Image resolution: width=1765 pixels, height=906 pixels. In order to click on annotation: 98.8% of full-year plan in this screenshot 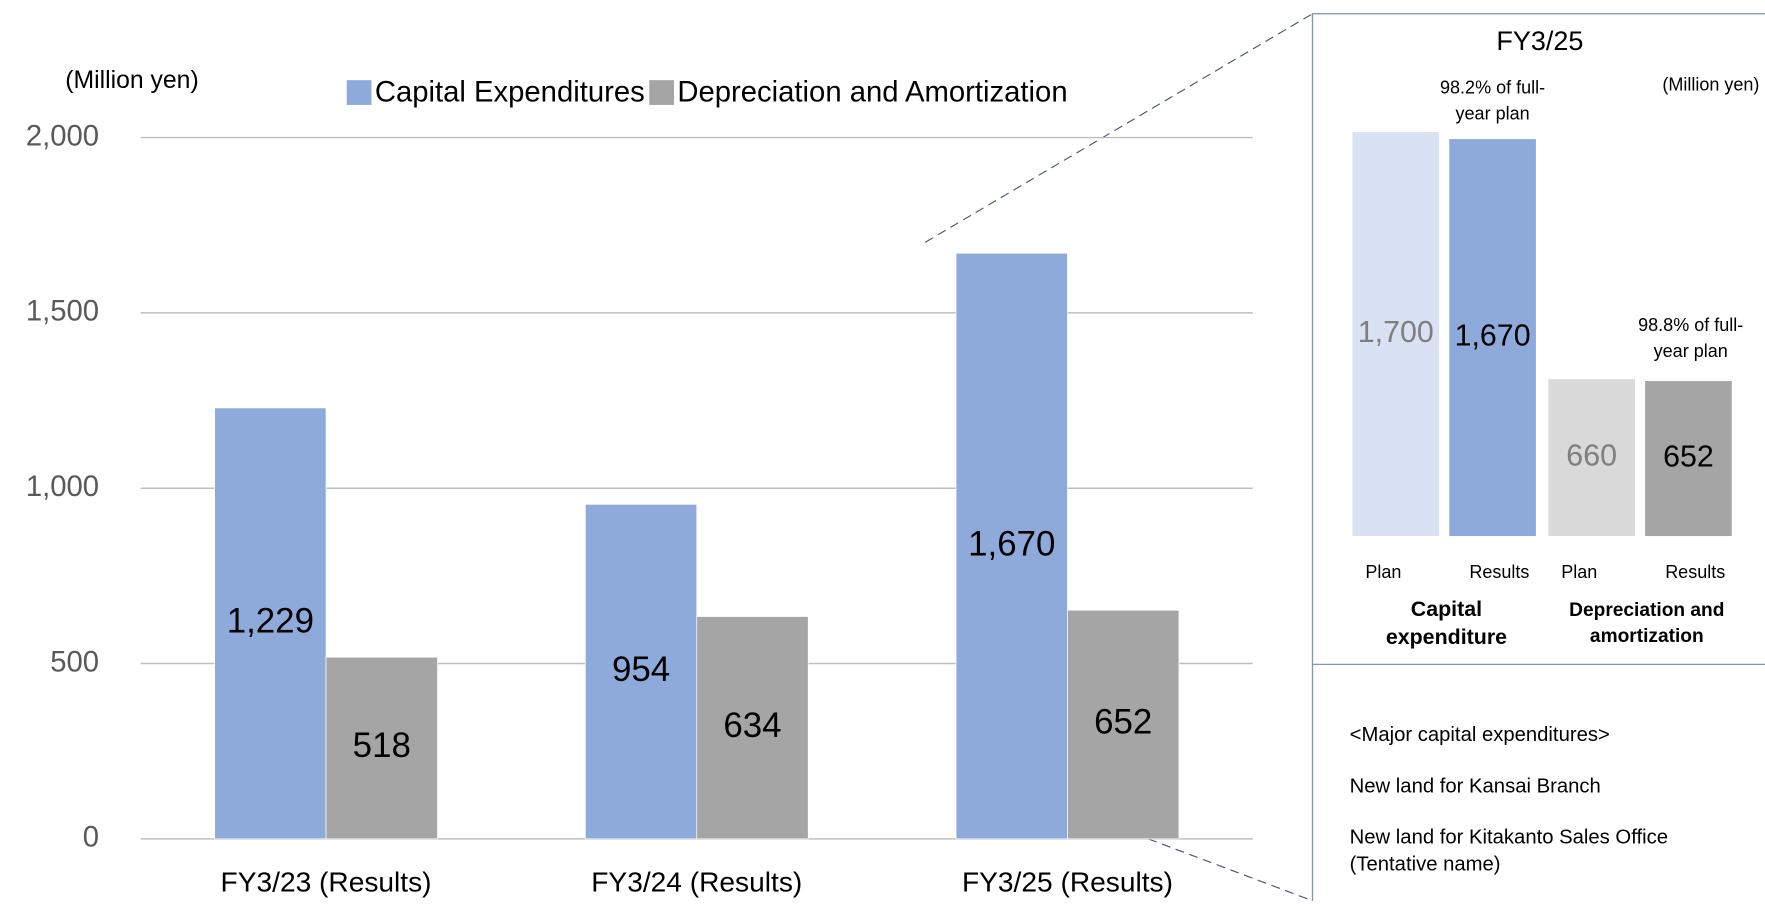, I will do `click(1691, 339)`.